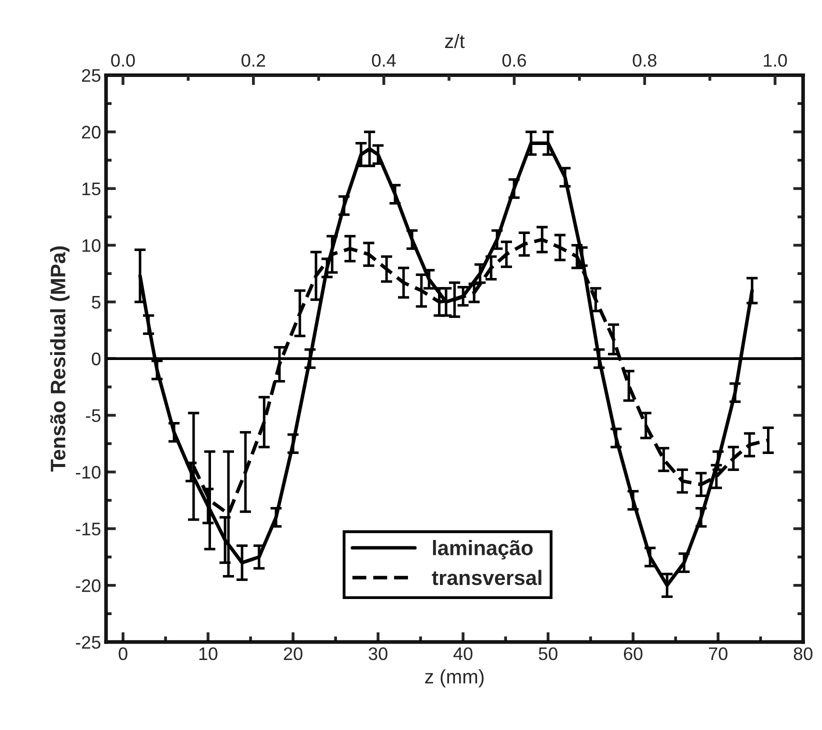 This screenshot has width=822, height=730. What do you see at coordinates (487, 578) in the screenshot?
I see `legend-label: transversal` at bounding box center [487, 578].